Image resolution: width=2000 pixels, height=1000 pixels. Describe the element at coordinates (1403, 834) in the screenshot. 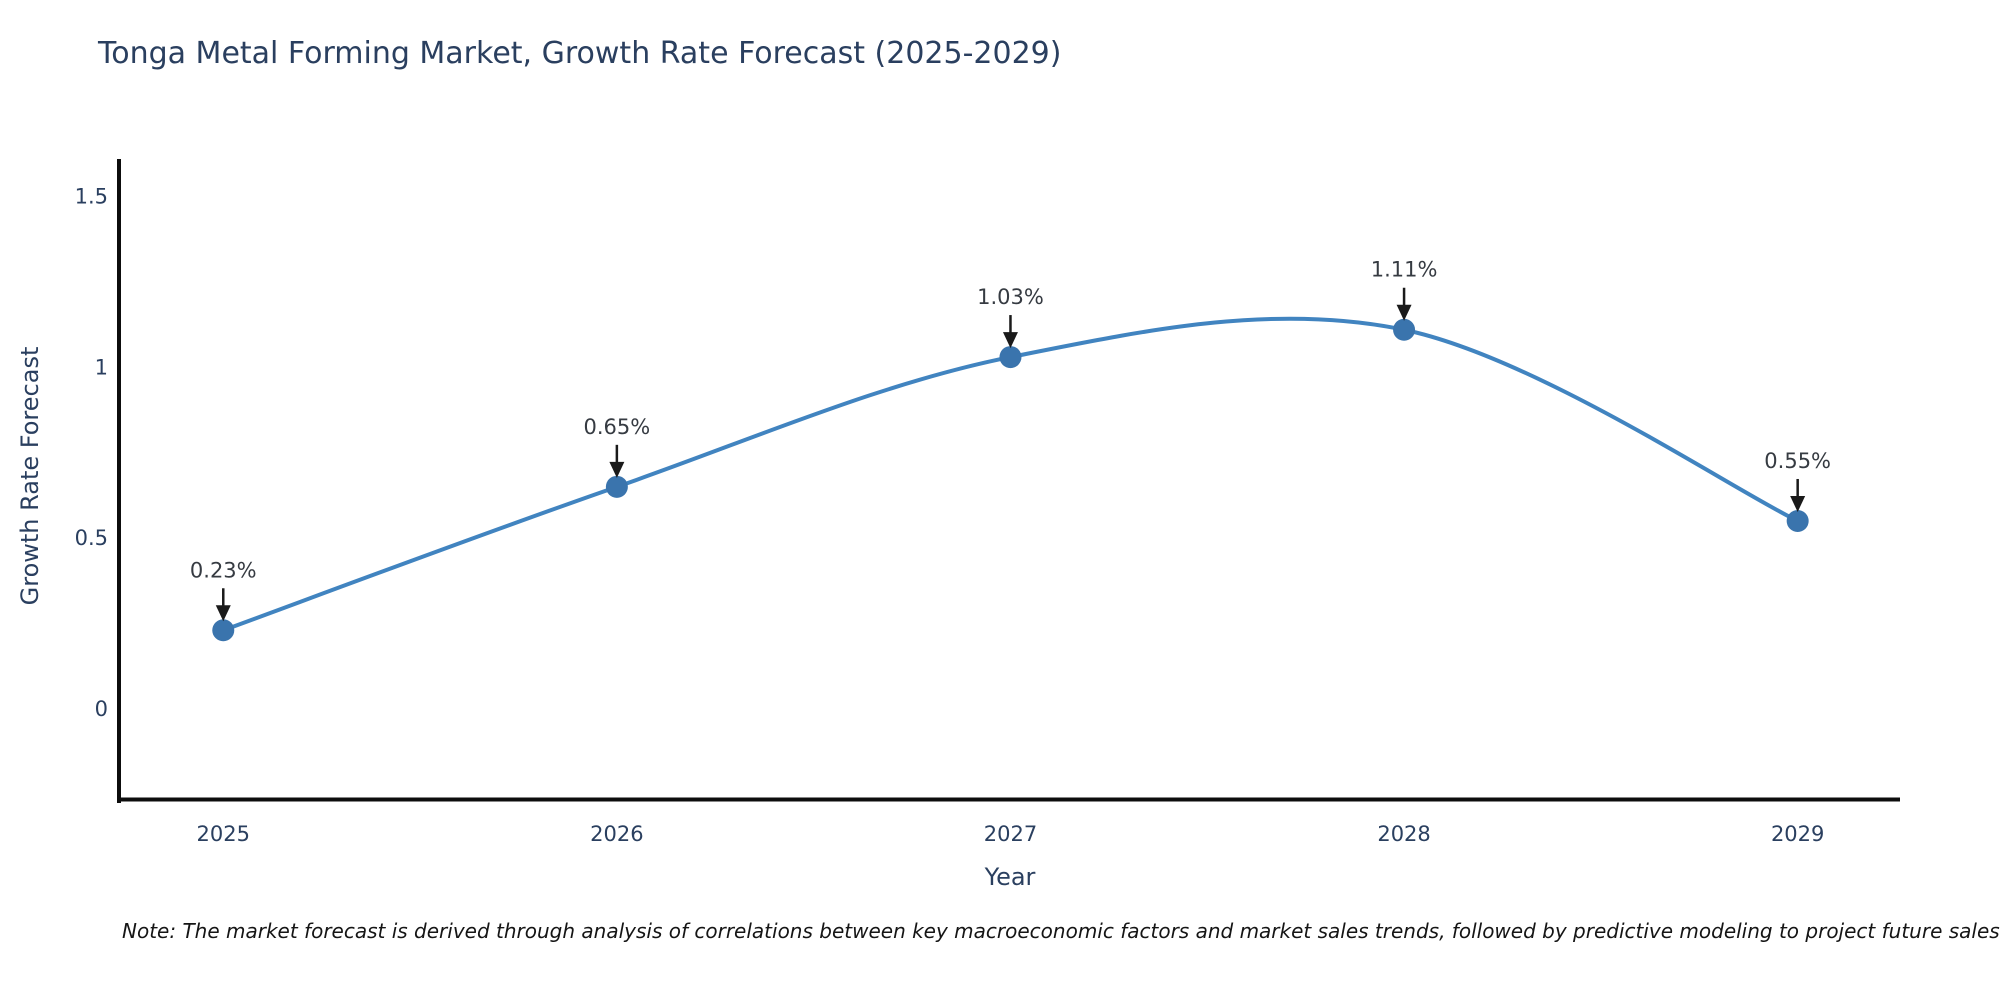

I see `x-tick-label: 2028` at that location.